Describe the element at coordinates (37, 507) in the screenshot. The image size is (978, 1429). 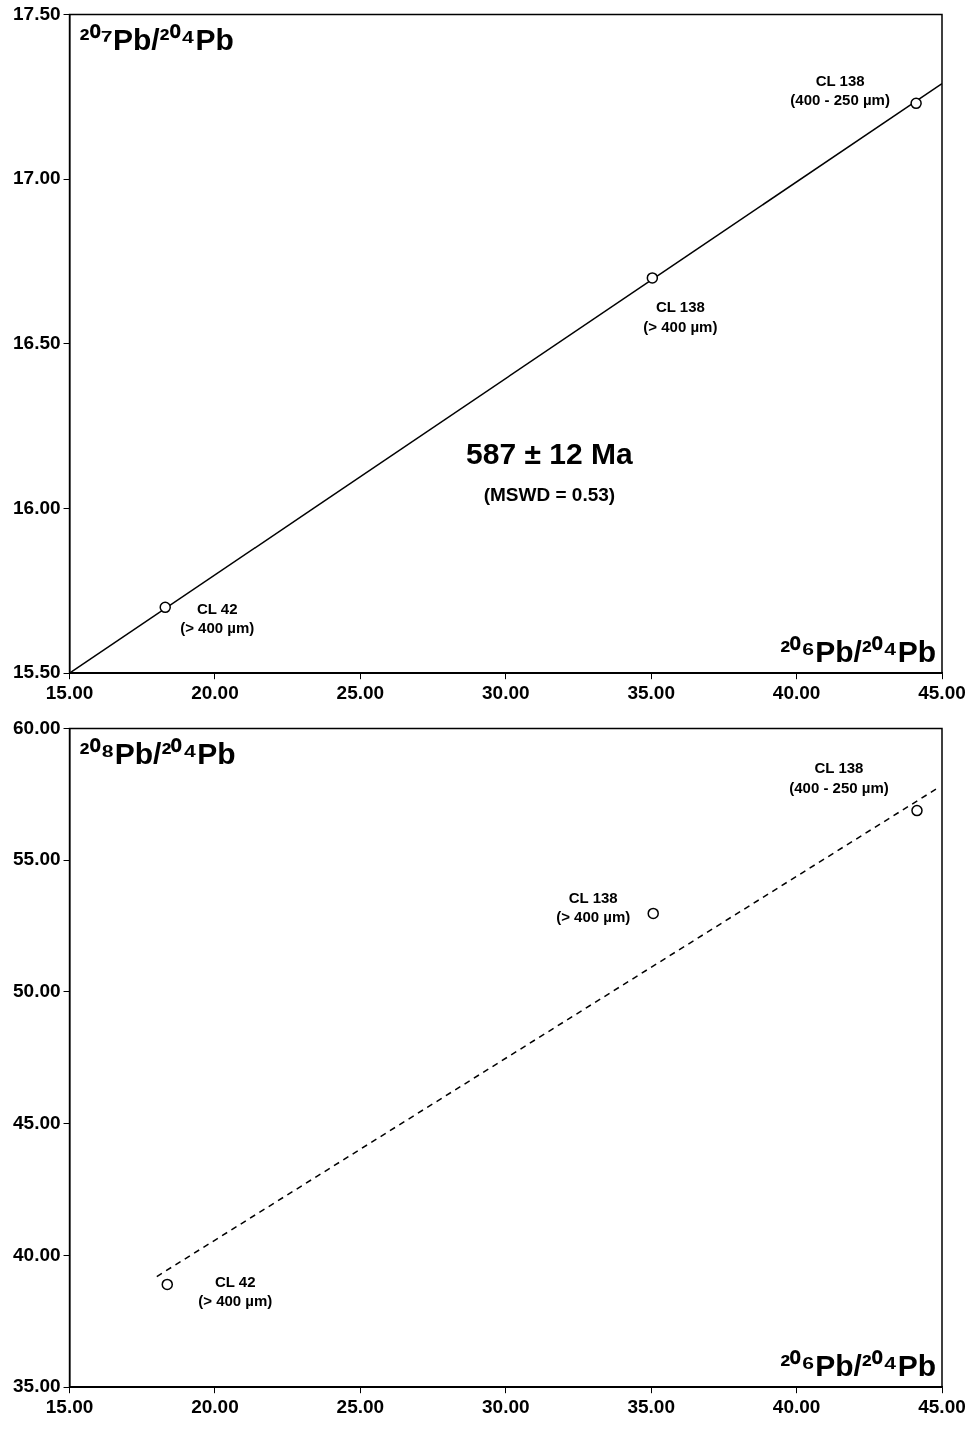
I see `y-tick-label: 16.00` at that location.